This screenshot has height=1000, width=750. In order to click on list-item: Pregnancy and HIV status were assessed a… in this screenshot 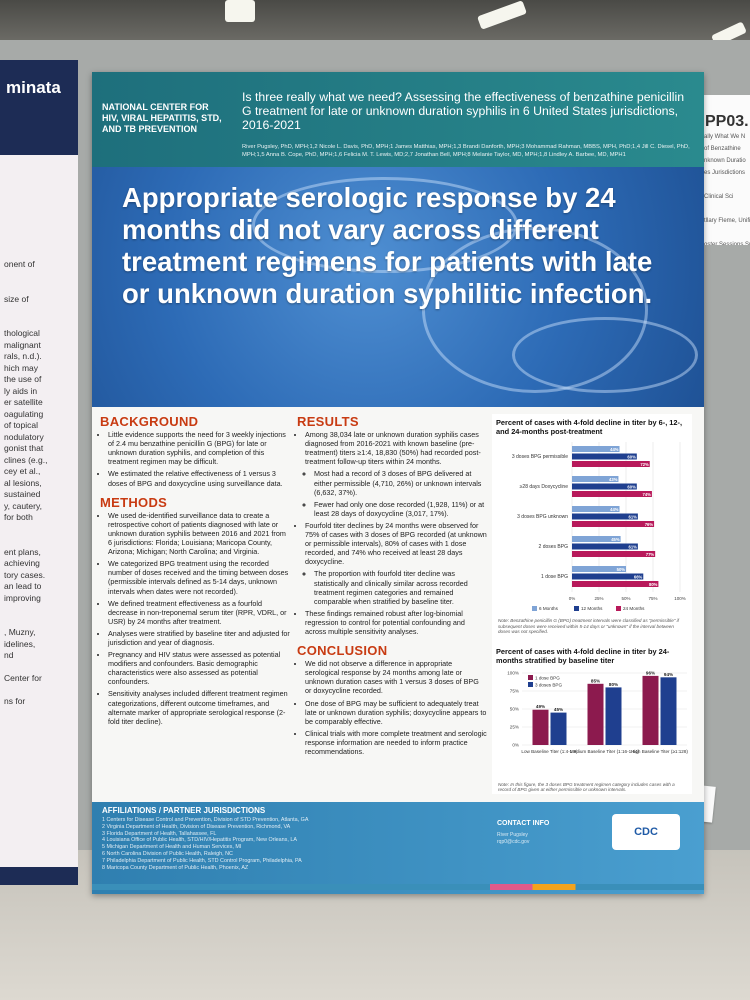, I will do `click(199, 668)`.